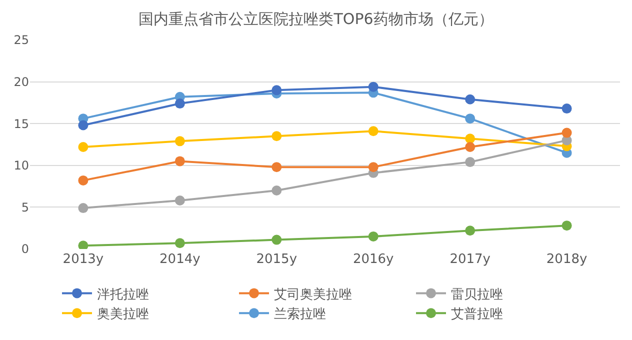 The height and width of the screenshot is (340, 632). I want to click on y-tick-label: 20, so click(21, 82).